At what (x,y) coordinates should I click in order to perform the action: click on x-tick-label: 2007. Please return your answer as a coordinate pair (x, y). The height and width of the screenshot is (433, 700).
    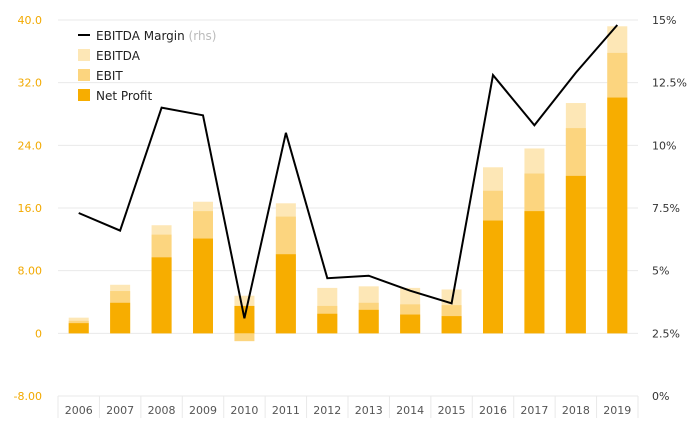
    Looking at the image, I should click on (120, 410).